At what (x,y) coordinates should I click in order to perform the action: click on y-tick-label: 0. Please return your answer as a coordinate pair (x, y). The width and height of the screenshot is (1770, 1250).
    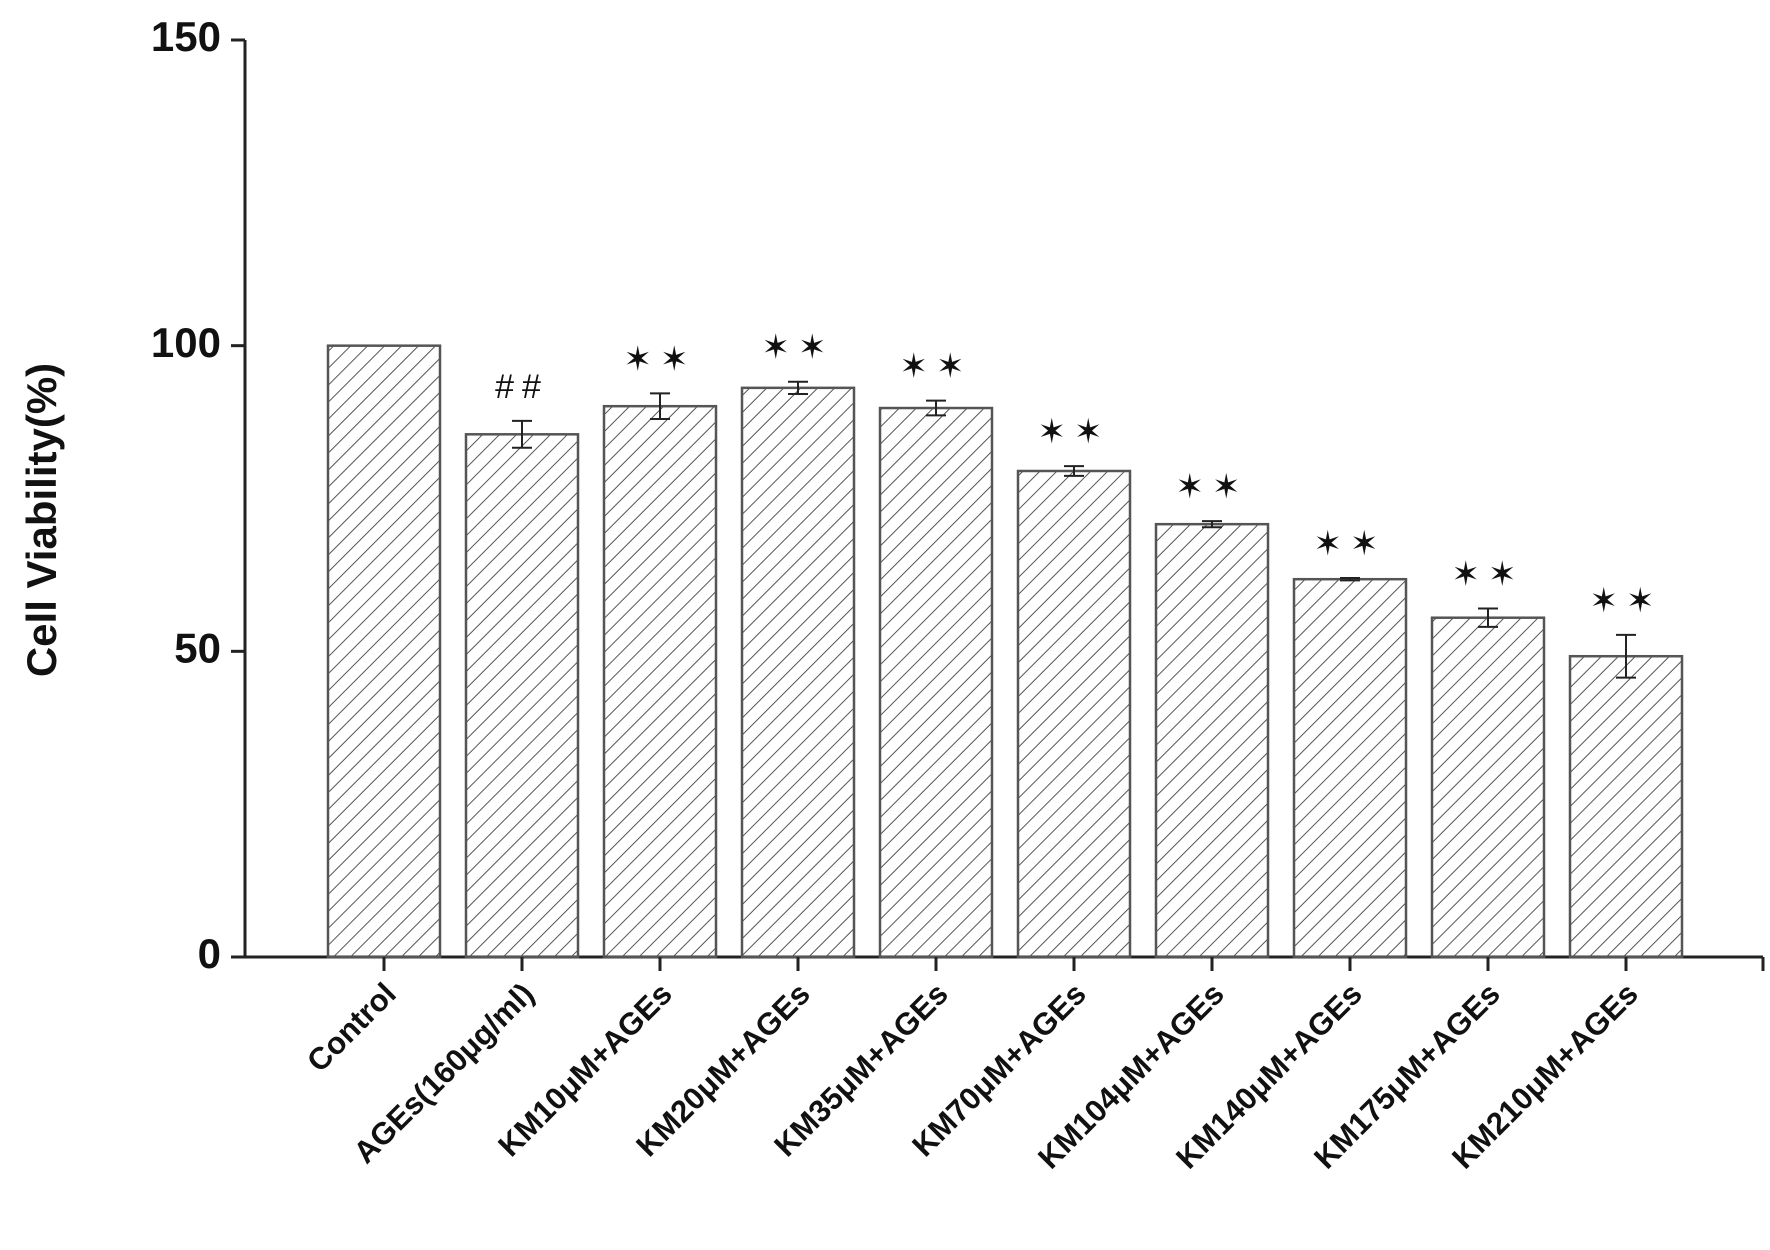
    Looking at the image, I should click on (209, 953).